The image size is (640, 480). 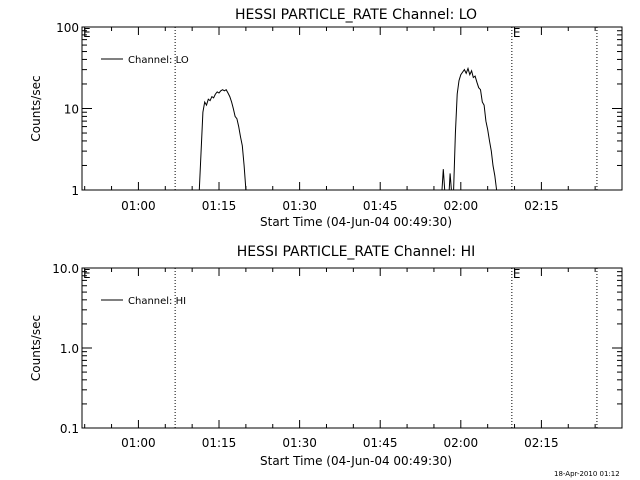 I want to click on y-tick-label: 10, so click(x=71, y=110).